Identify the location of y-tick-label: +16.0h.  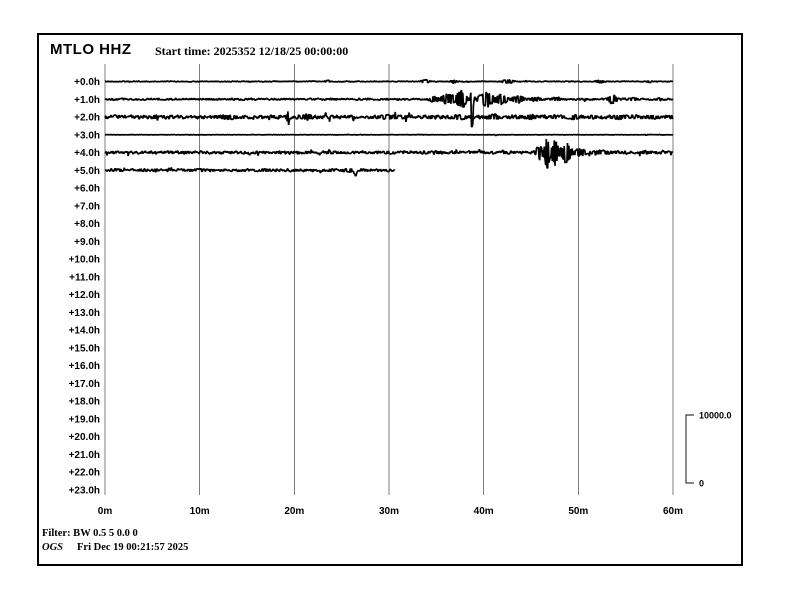
(84, 366).